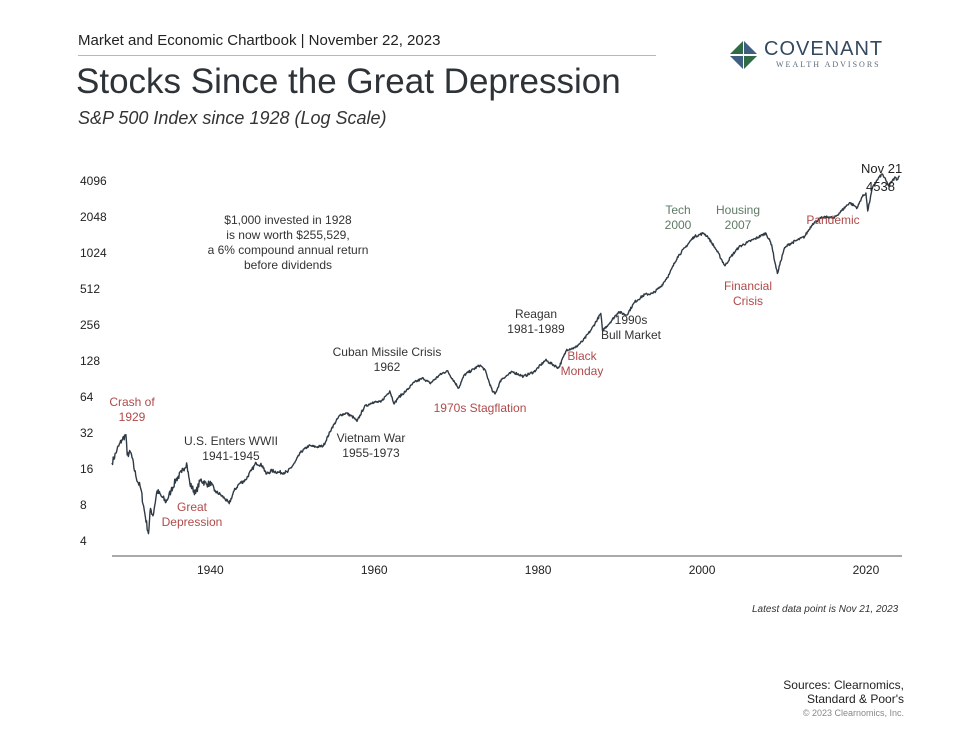 Image resolution: width=980 pixels, height=735 pixels. What do you see at coordinates (536, 314) in the screenshot?
I see `annotation-line: Reagan` at bounding box center [536, 314].